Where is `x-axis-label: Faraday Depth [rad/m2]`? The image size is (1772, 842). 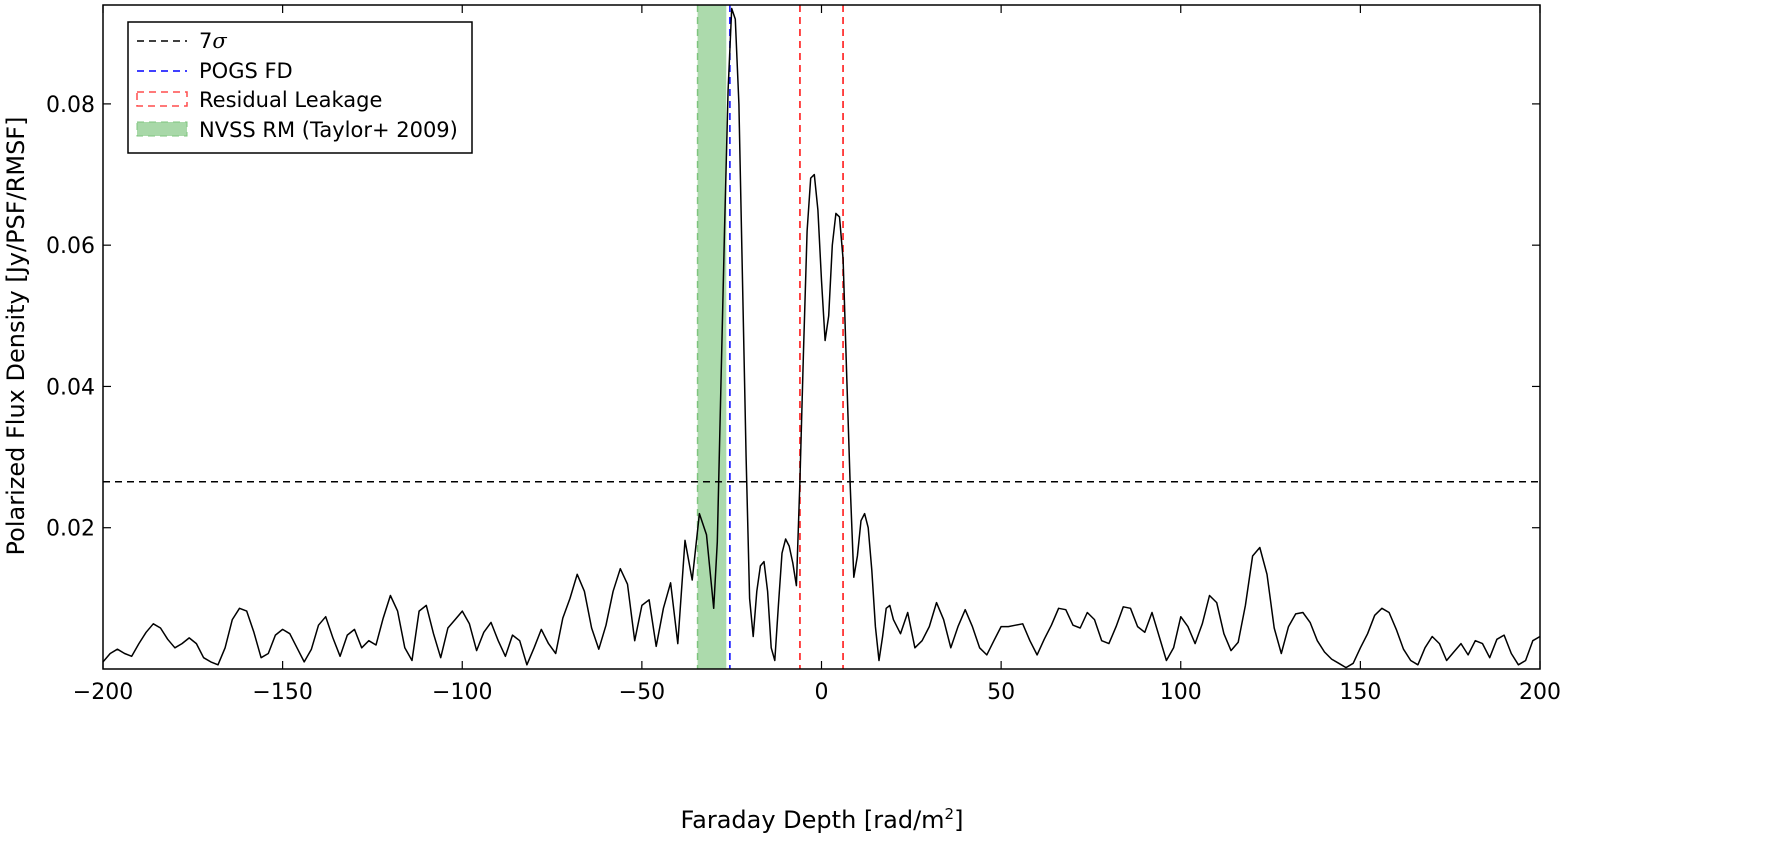 x-axis-label: Faraday Depth [rad/m2] is located at coordinates (822, 819).